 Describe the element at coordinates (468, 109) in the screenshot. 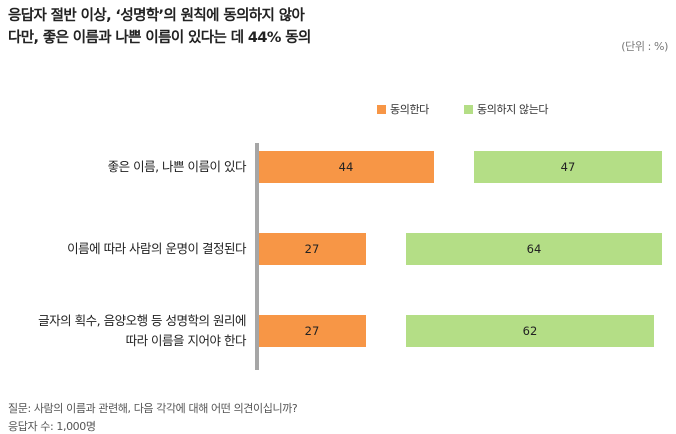

I see `legend-swatch-disagree` at that location.